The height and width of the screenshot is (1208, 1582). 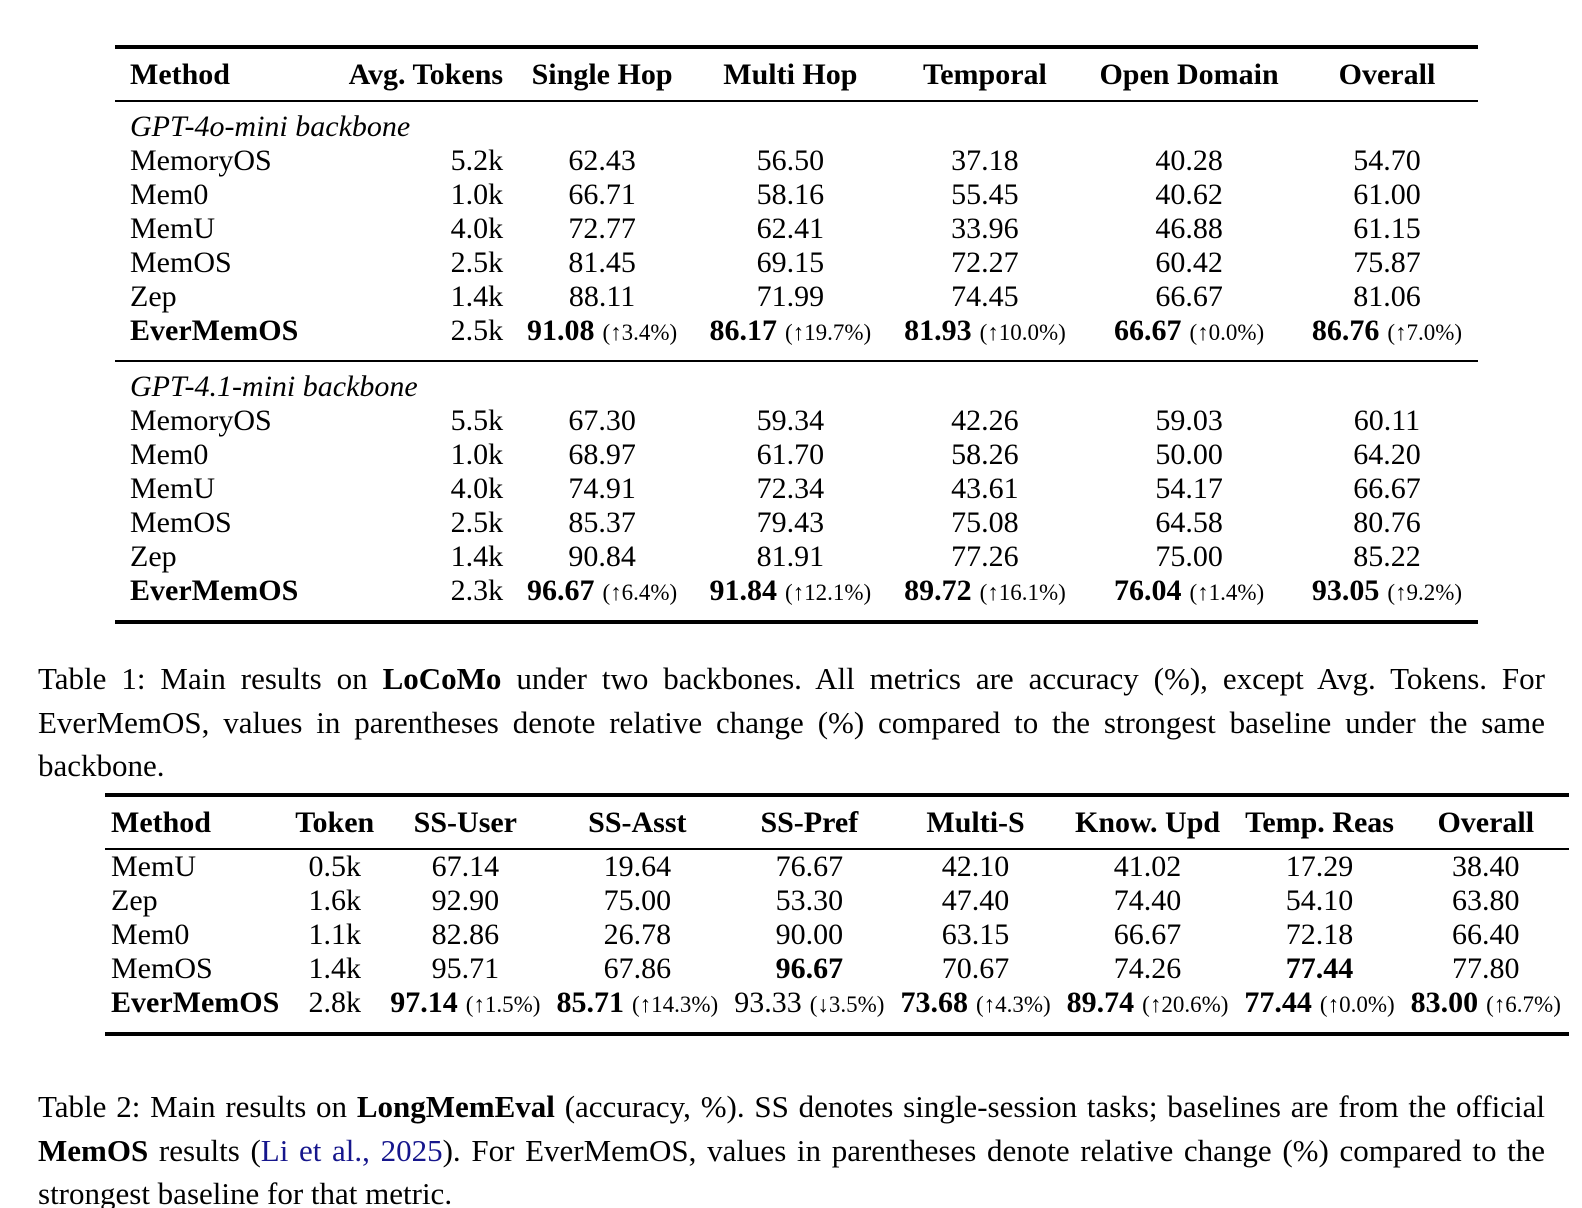 I want to click on metric-value: 62.43, so click(x=602, y=160).